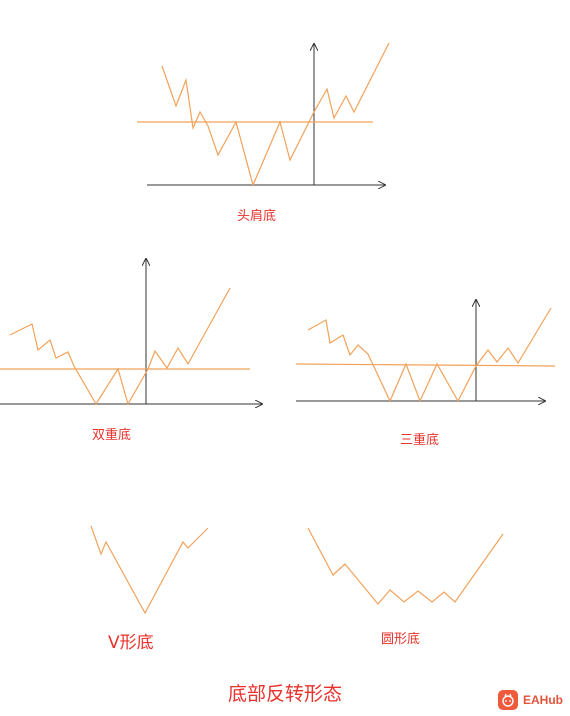  What do you see at coordinates (120, 346) in the screenshot?
I see `double-bottom-price-line` at bounding box center [120, 346].